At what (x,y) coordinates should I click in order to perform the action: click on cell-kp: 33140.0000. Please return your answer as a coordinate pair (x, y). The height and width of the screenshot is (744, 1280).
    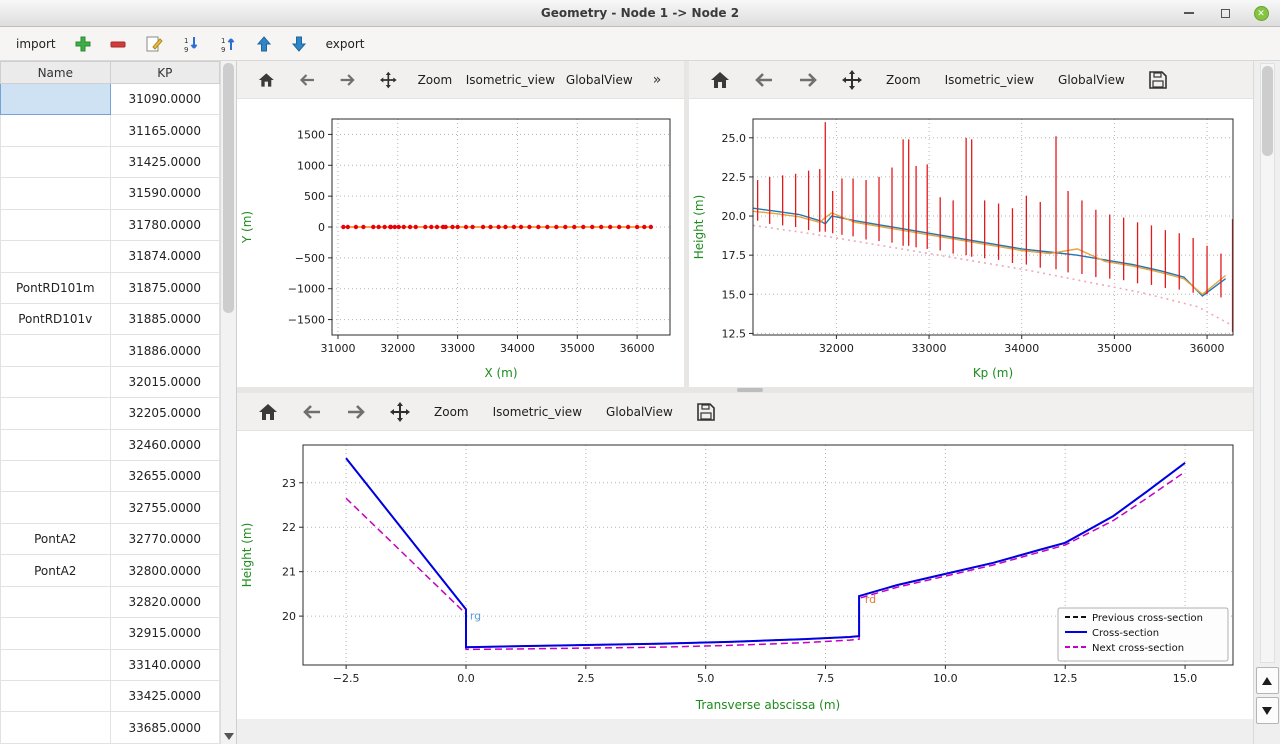
    Looking at the image, I should click on (165, 665).